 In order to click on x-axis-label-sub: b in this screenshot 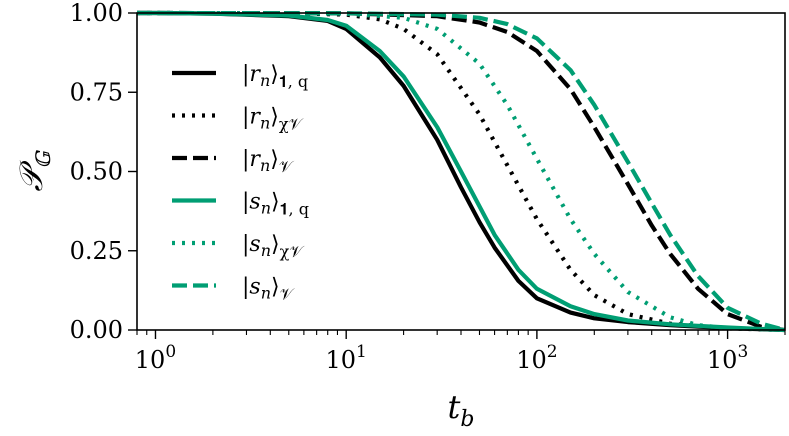, I will do `click(467, 419)`.